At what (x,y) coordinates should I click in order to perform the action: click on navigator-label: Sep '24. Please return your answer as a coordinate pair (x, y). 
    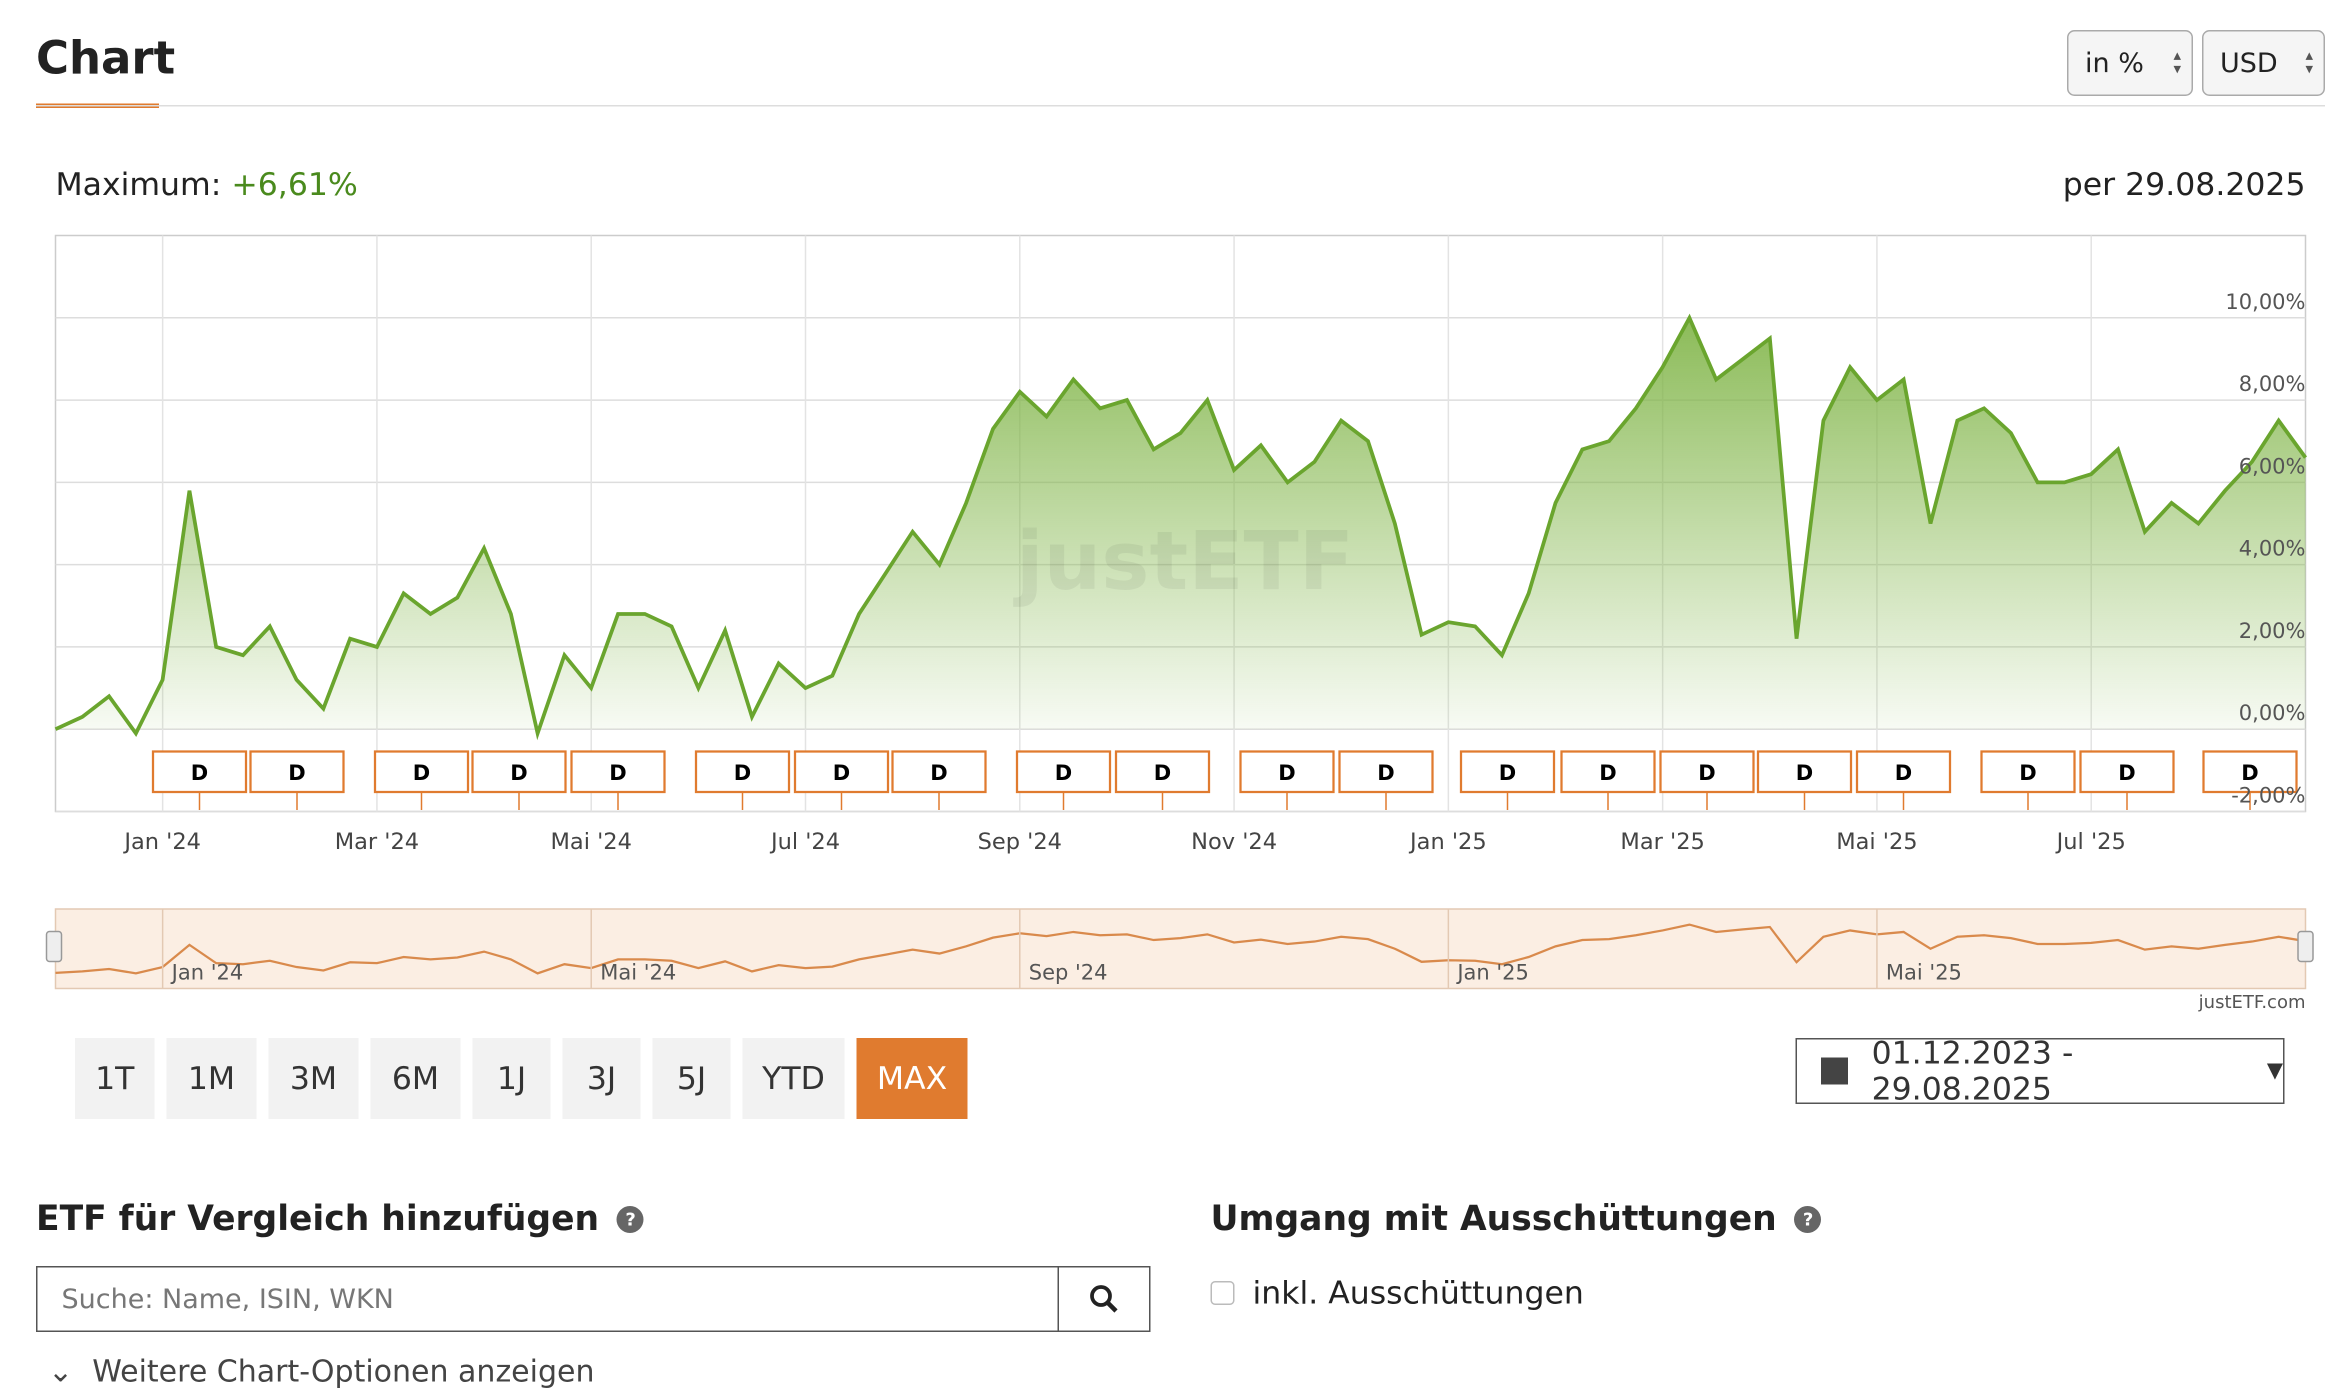
    Looking at the image, I should click on (1068, 973).